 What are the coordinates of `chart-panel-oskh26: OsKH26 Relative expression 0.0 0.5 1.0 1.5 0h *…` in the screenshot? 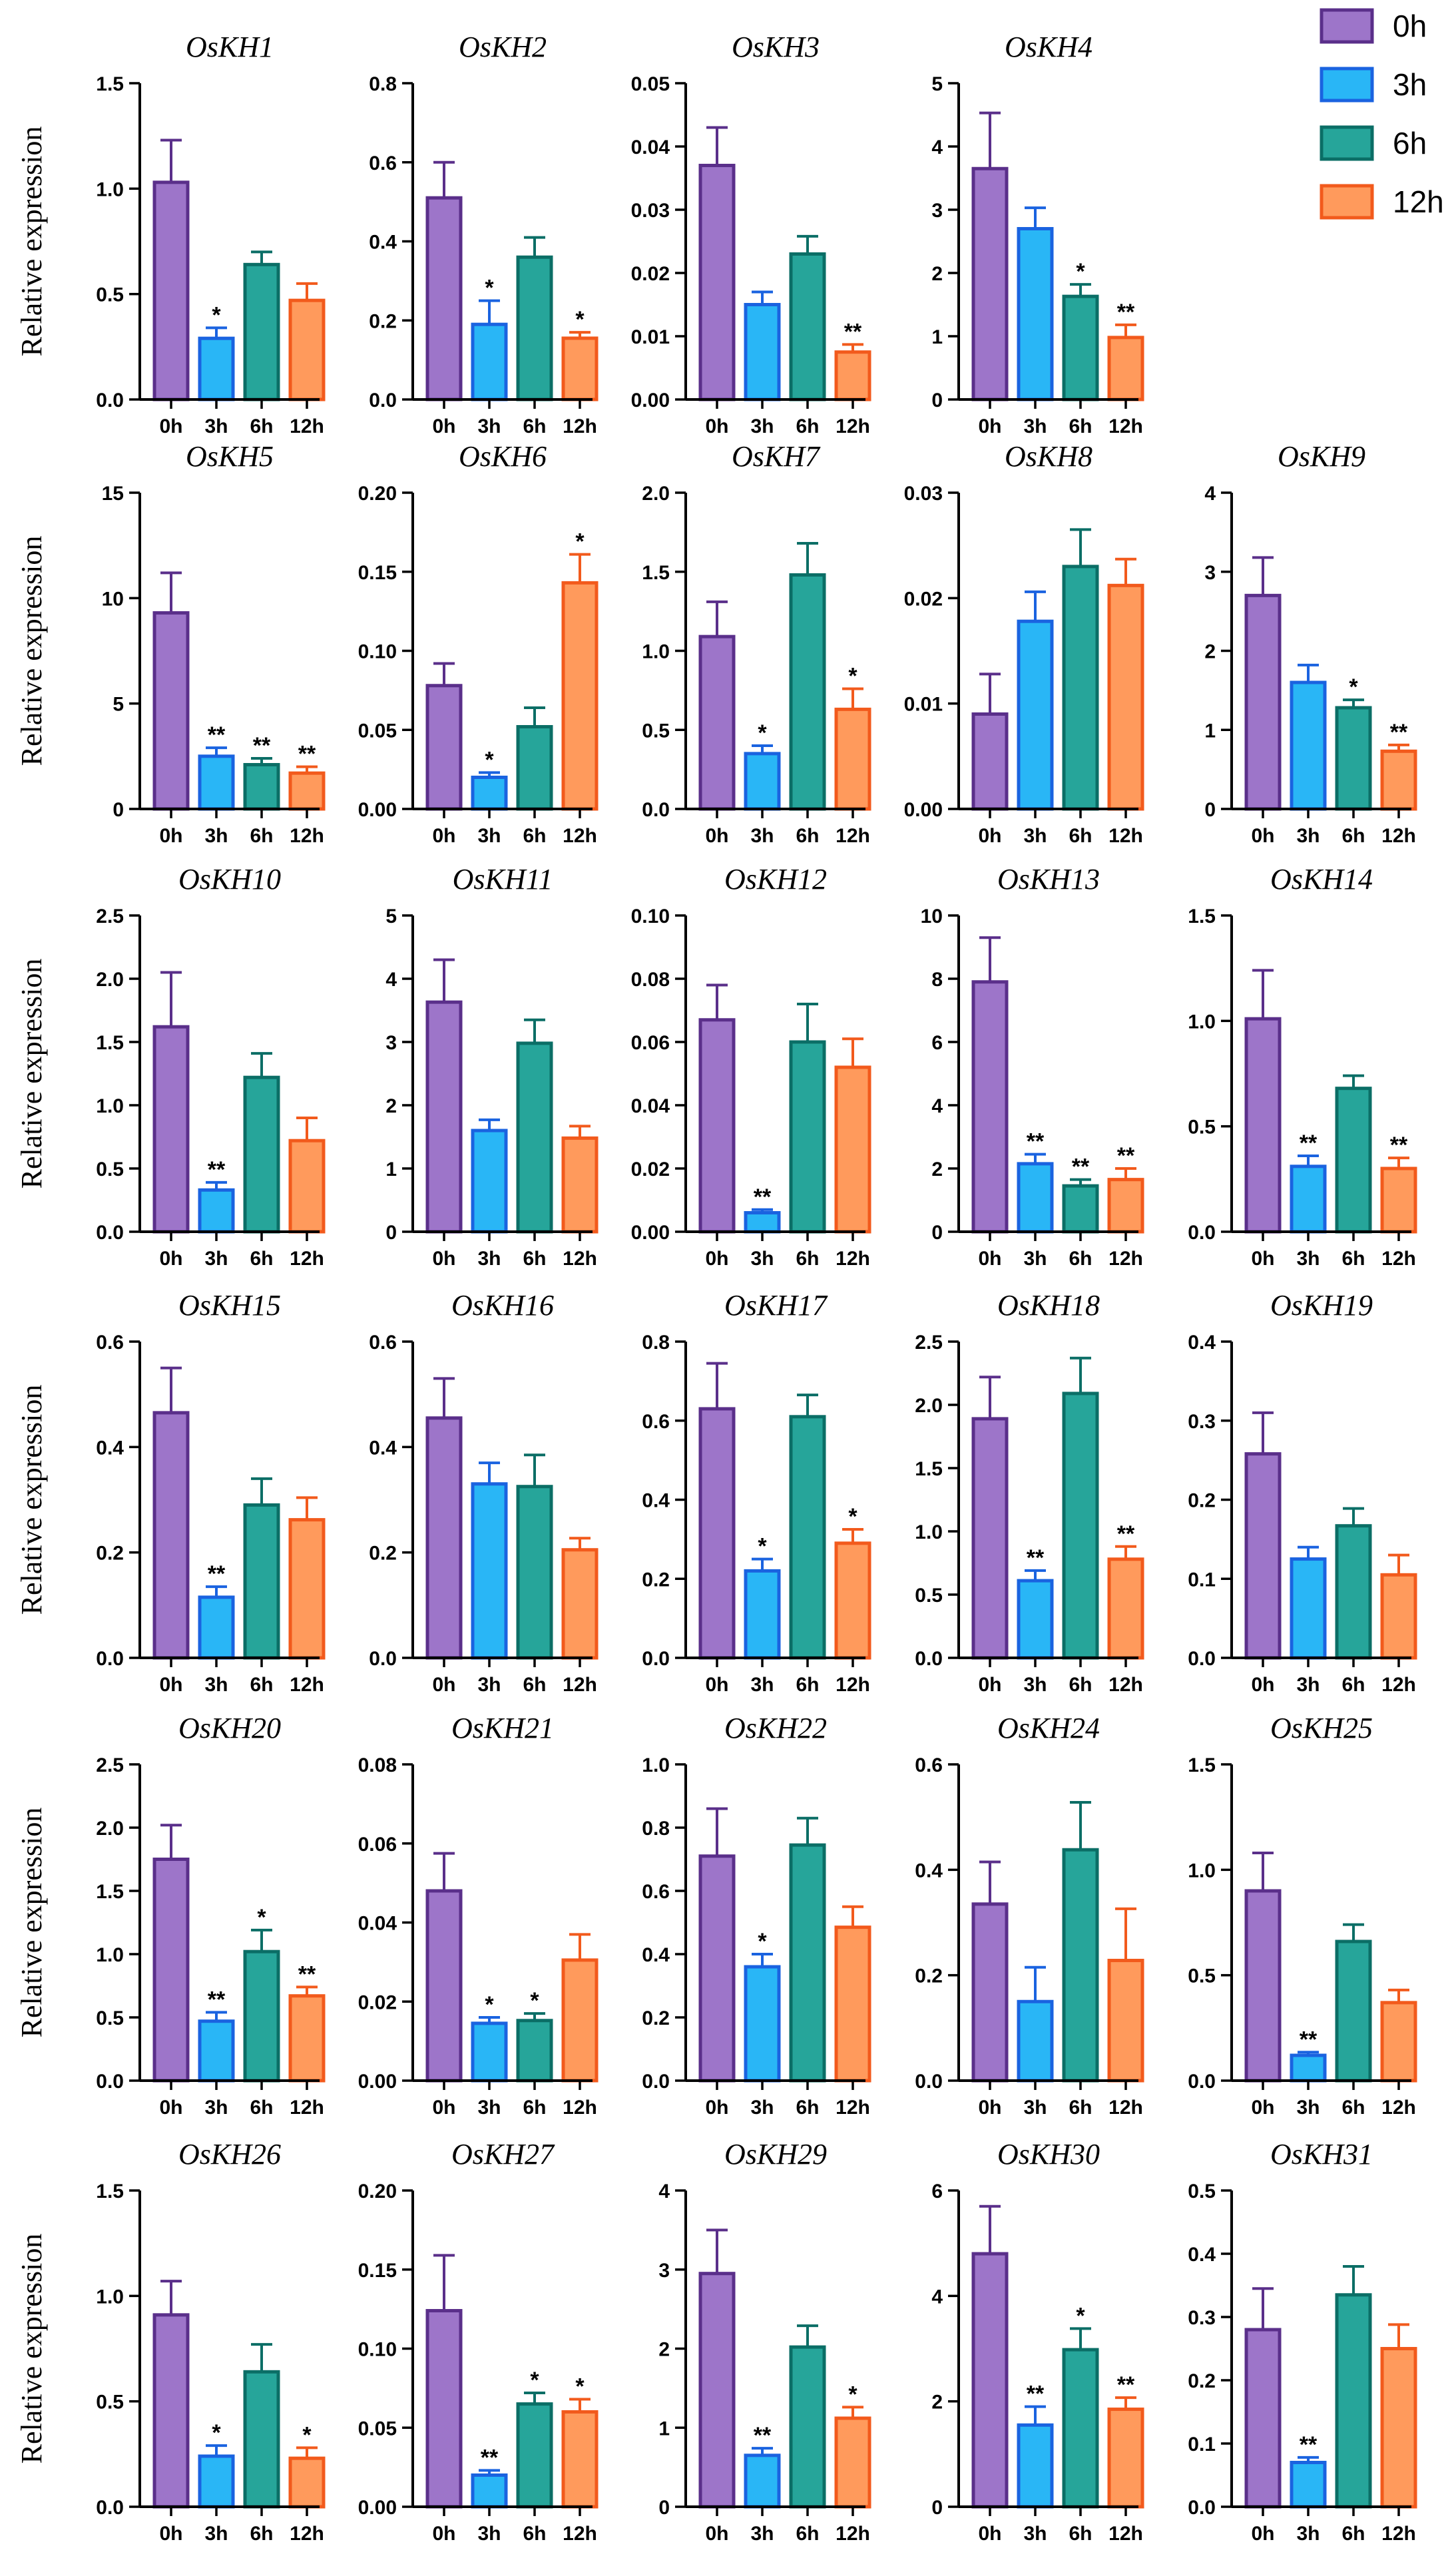 It's located at (170, 2342).